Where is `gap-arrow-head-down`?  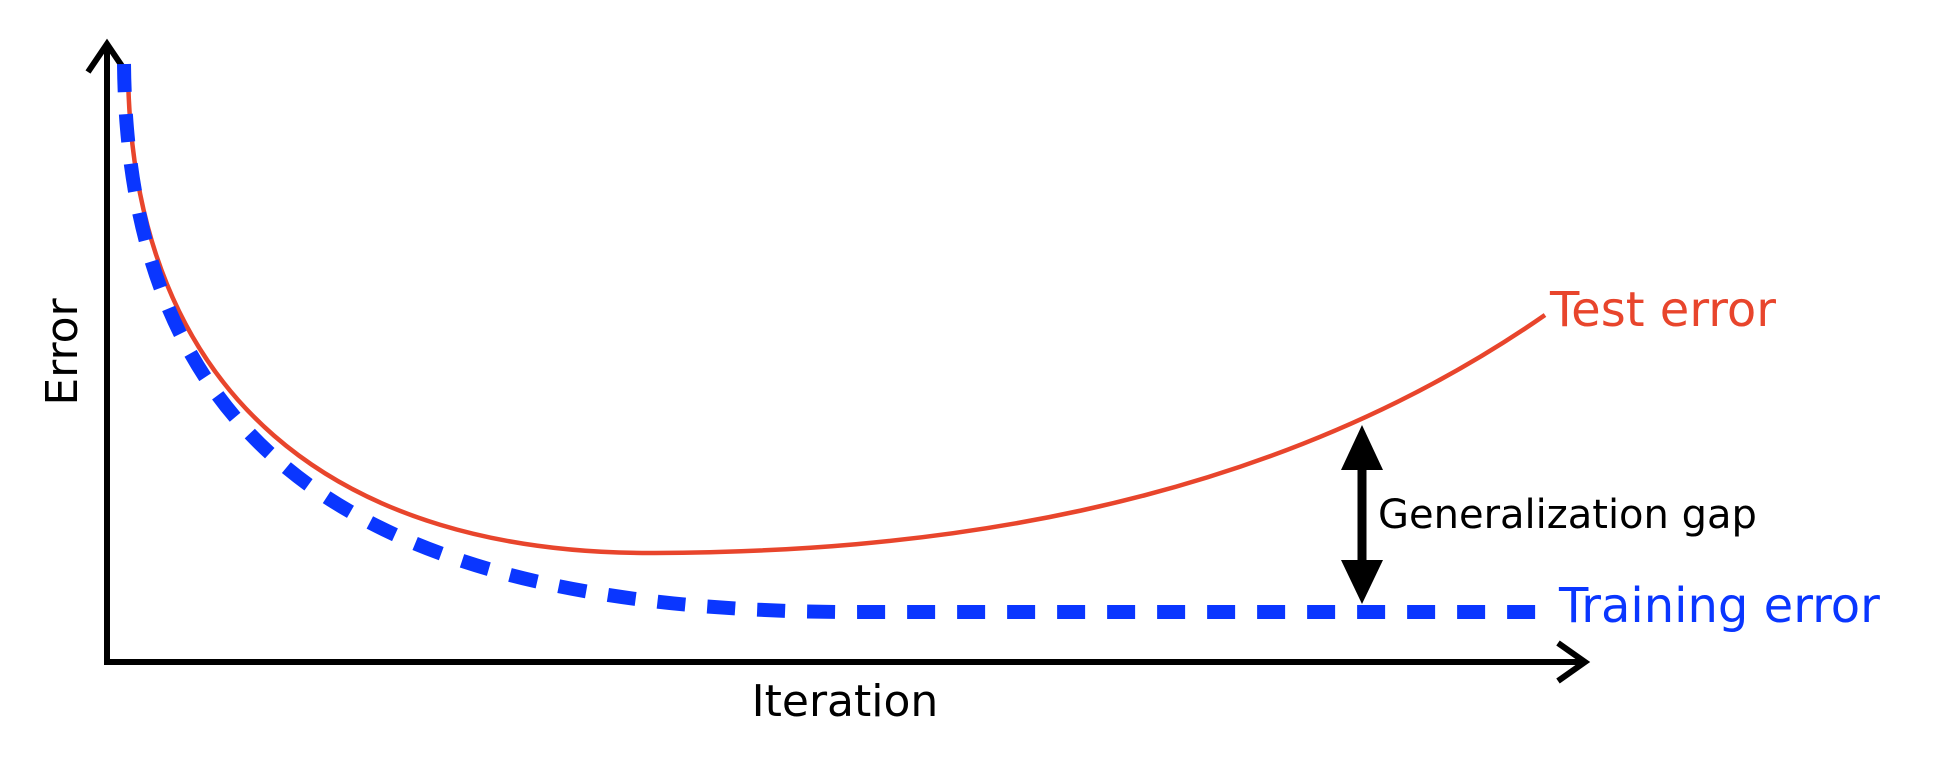
gap-arrow-head-down is located at coordinates (1362, 582).